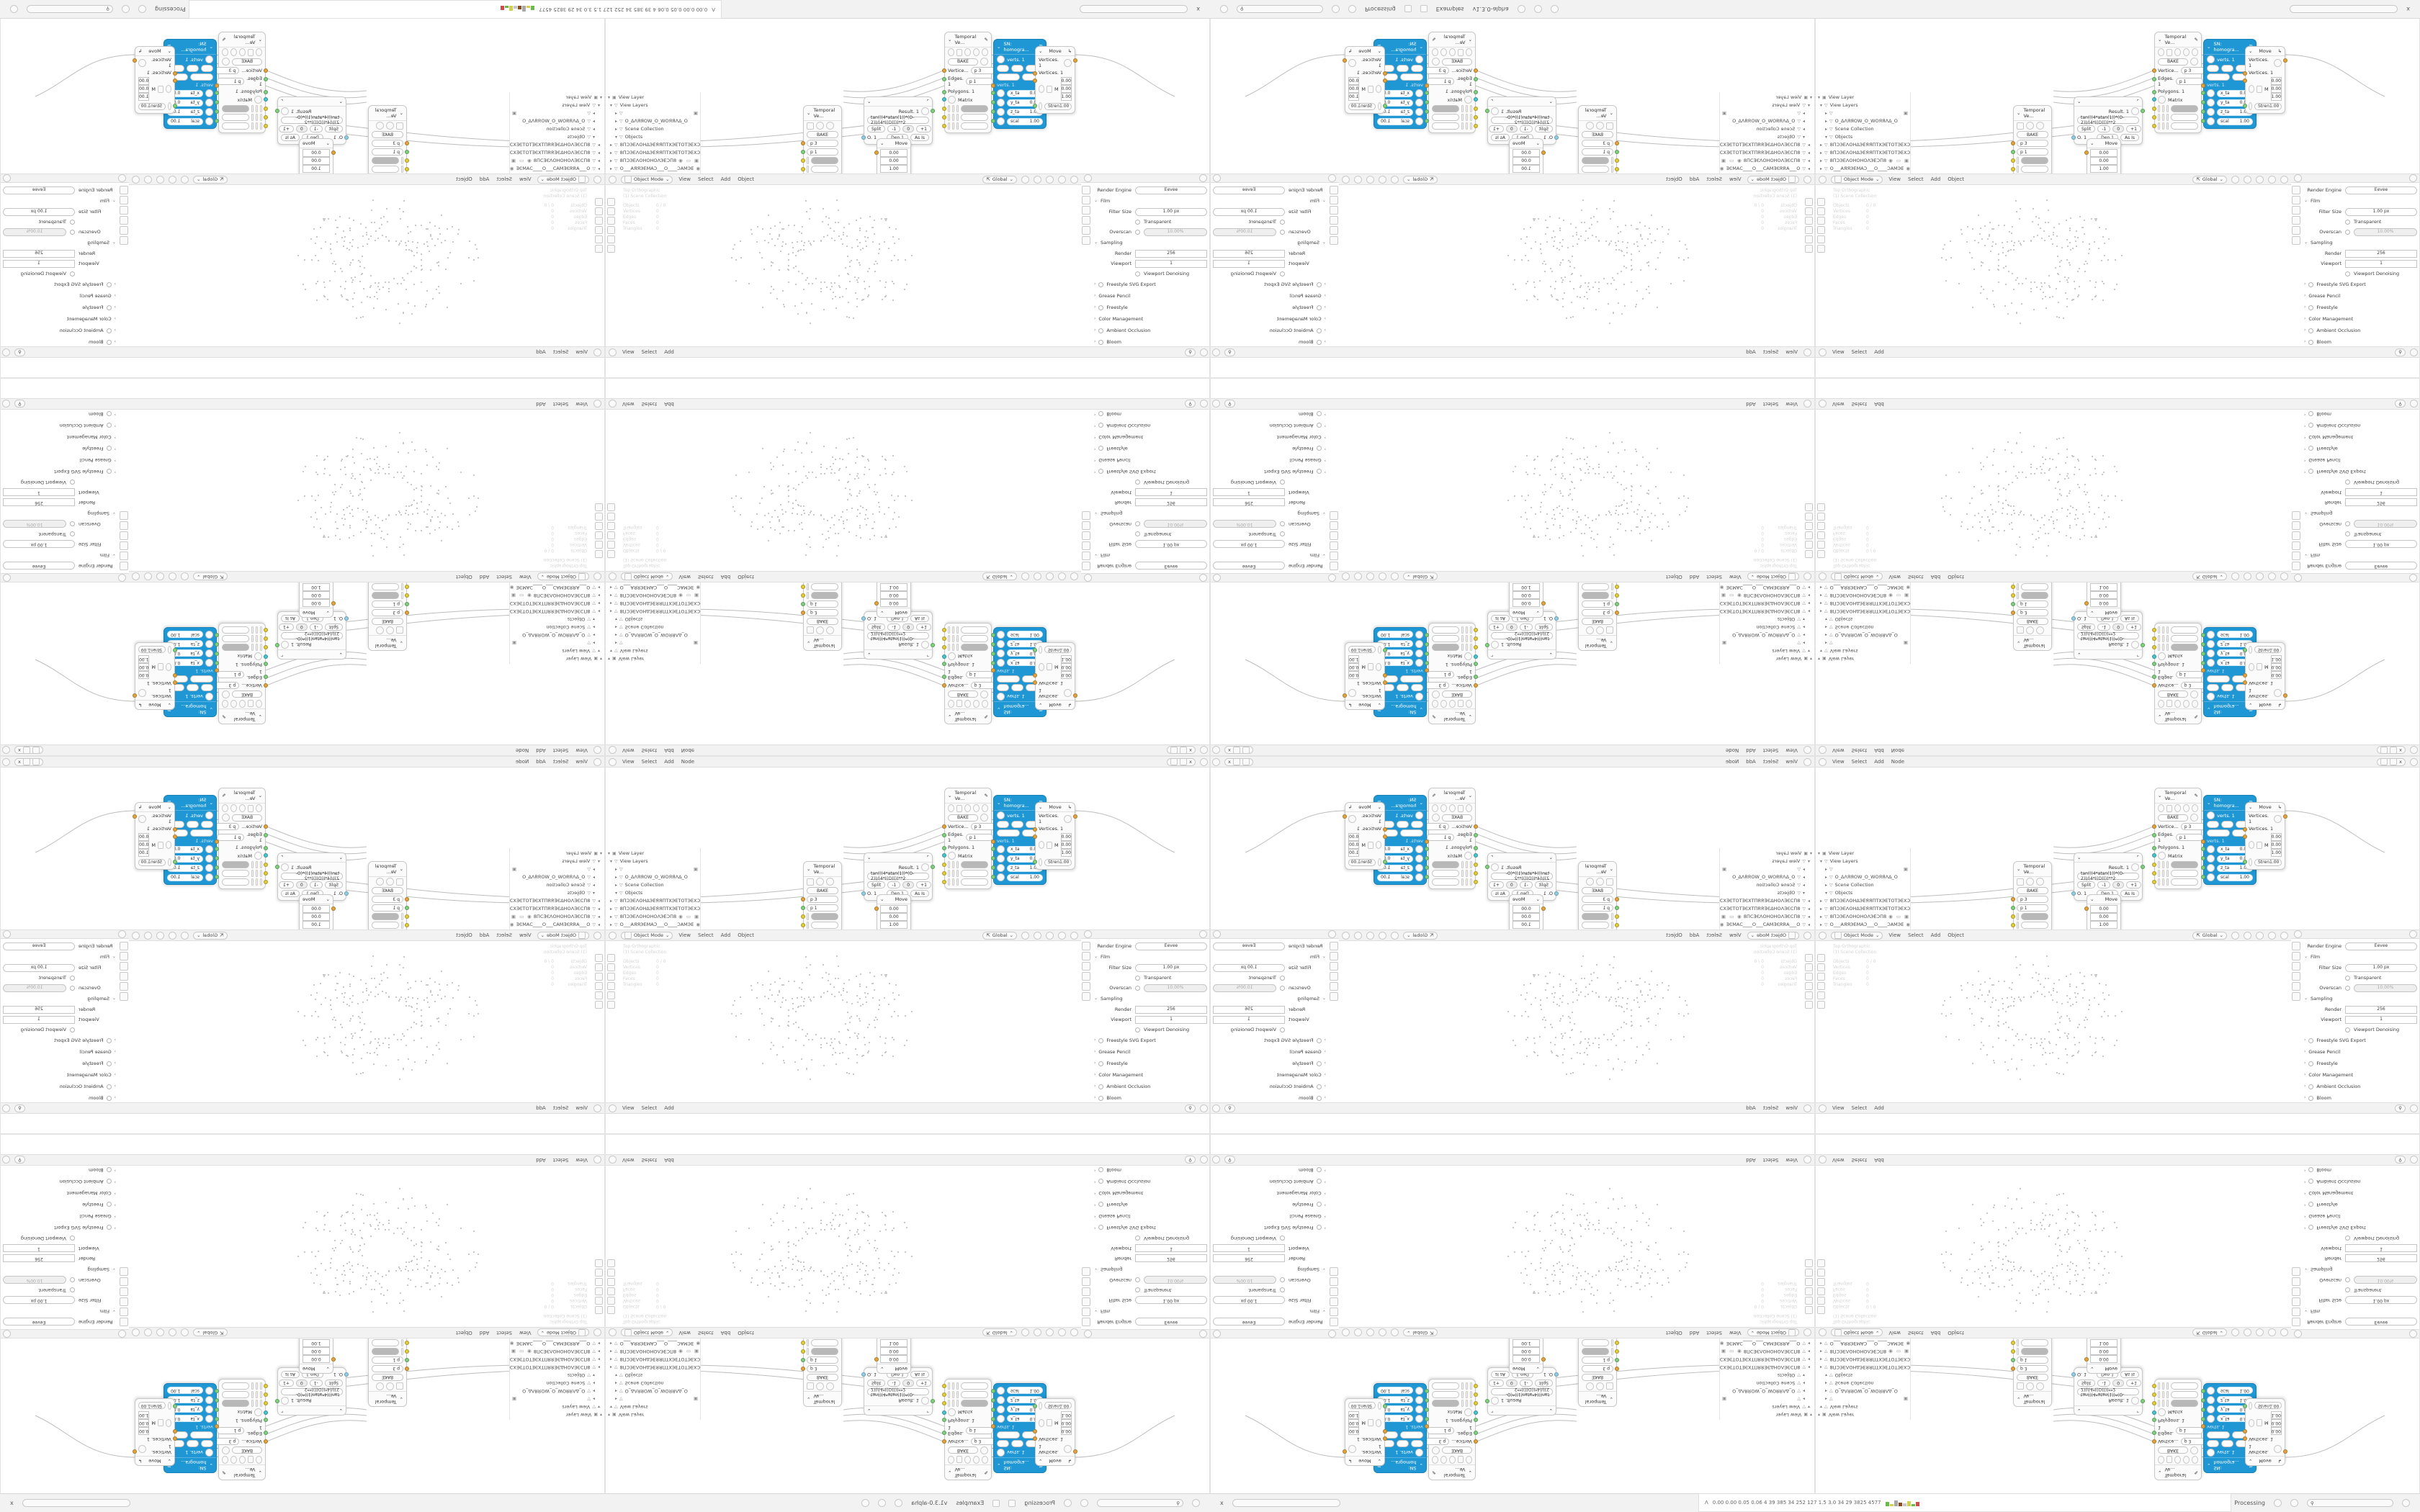 Image resolution: width=2420 pixels, height=1512 pixels. What do you see at coordinates (1319, 307) in the screenshot?
I see `section-enable-checkbox` at bounding box center [1319, 307].